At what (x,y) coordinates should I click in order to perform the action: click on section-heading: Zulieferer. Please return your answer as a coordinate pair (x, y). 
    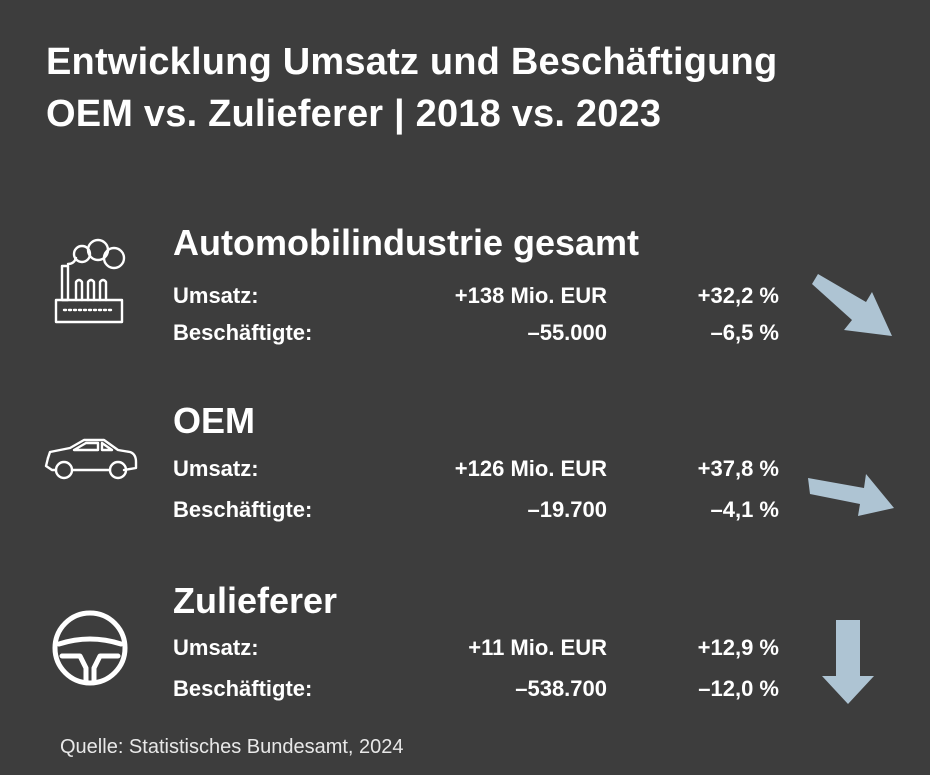
    Looking at the image, I should click on (255, 600).